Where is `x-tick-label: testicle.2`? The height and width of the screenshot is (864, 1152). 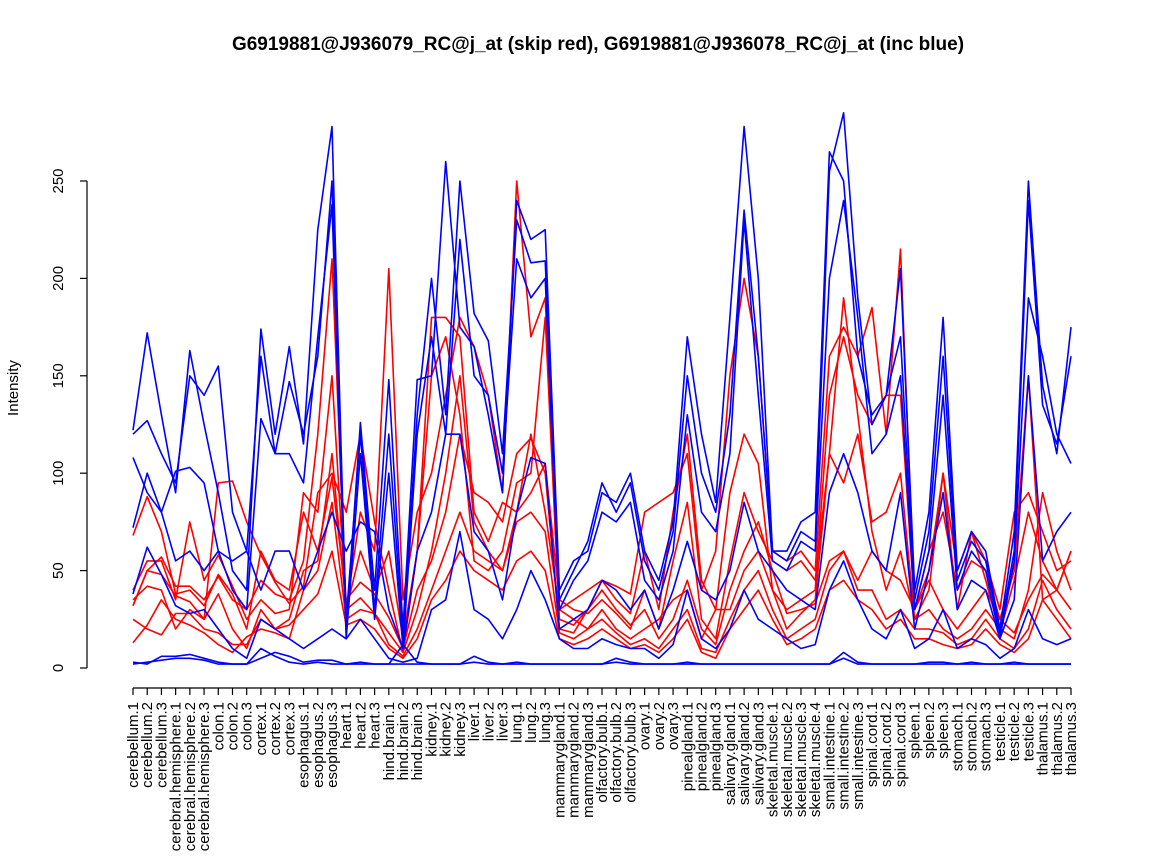
x-tick-label: testicle.2 is located at coordinates (1014, 731).